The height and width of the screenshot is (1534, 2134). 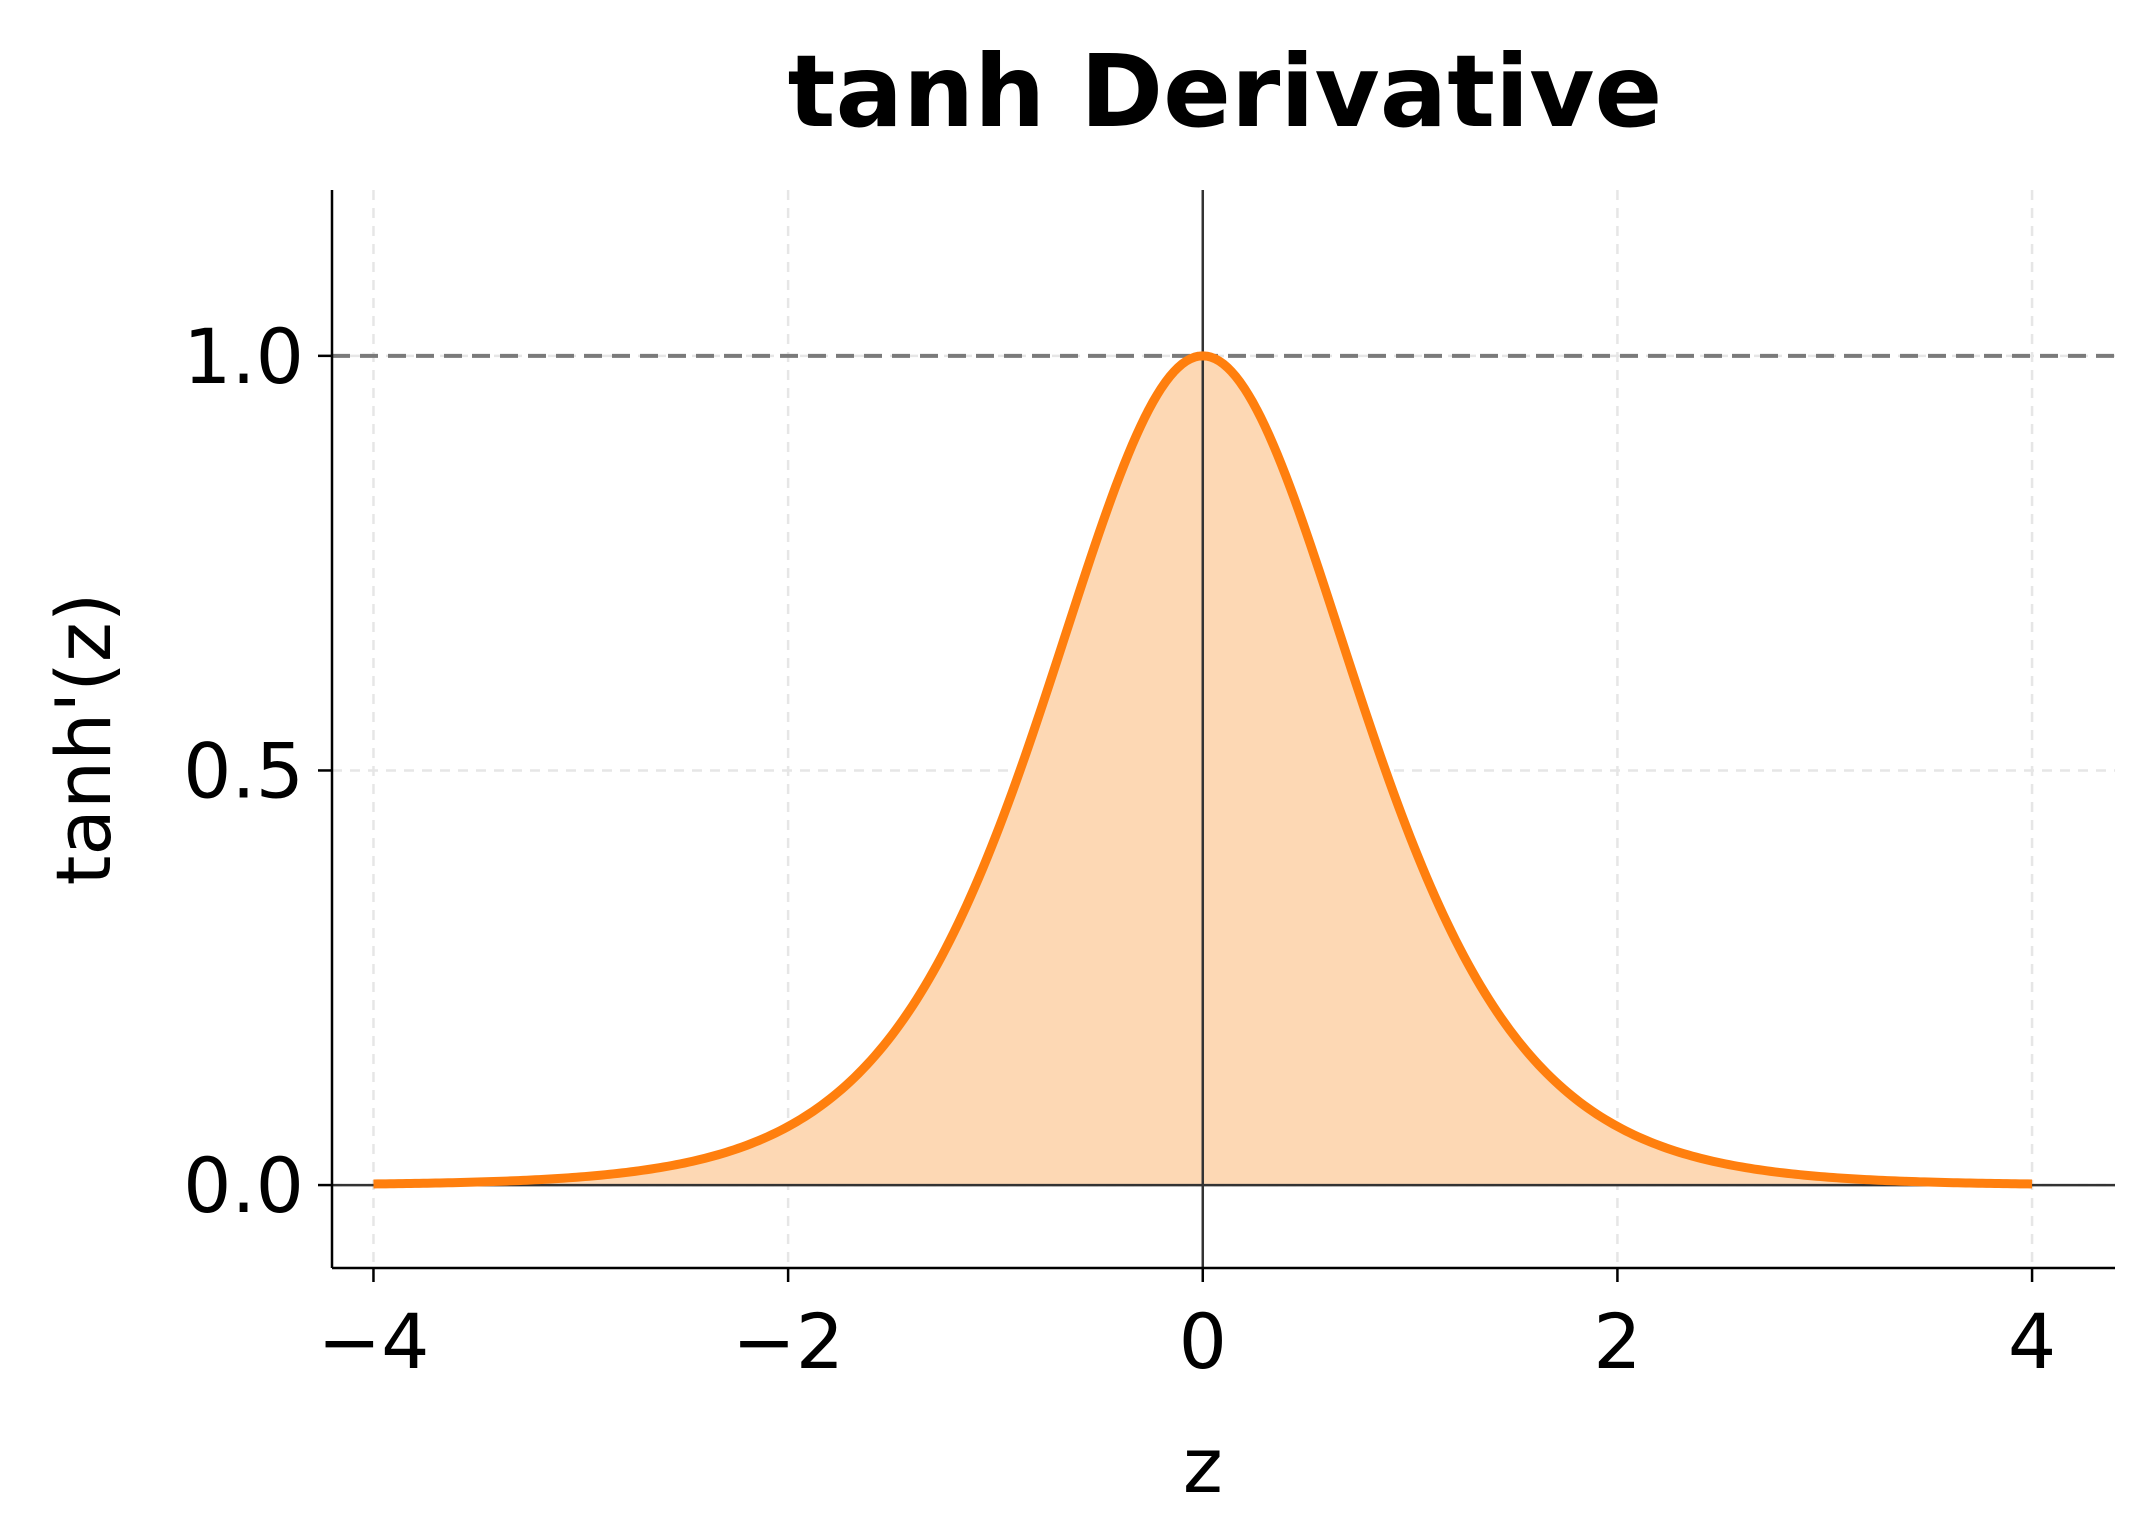 I want to click on y-axis-ticks: 0.0 0.5 1.0, so click(x=257, y=771).